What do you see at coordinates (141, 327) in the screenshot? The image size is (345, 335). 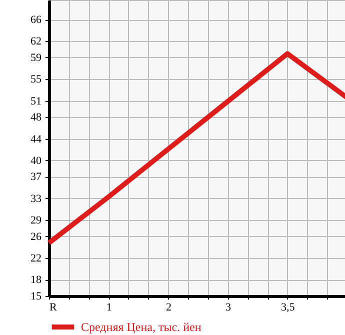 I see `legend-label: Средняя Цена, тыс. йен` at bounding box center [141, 327].